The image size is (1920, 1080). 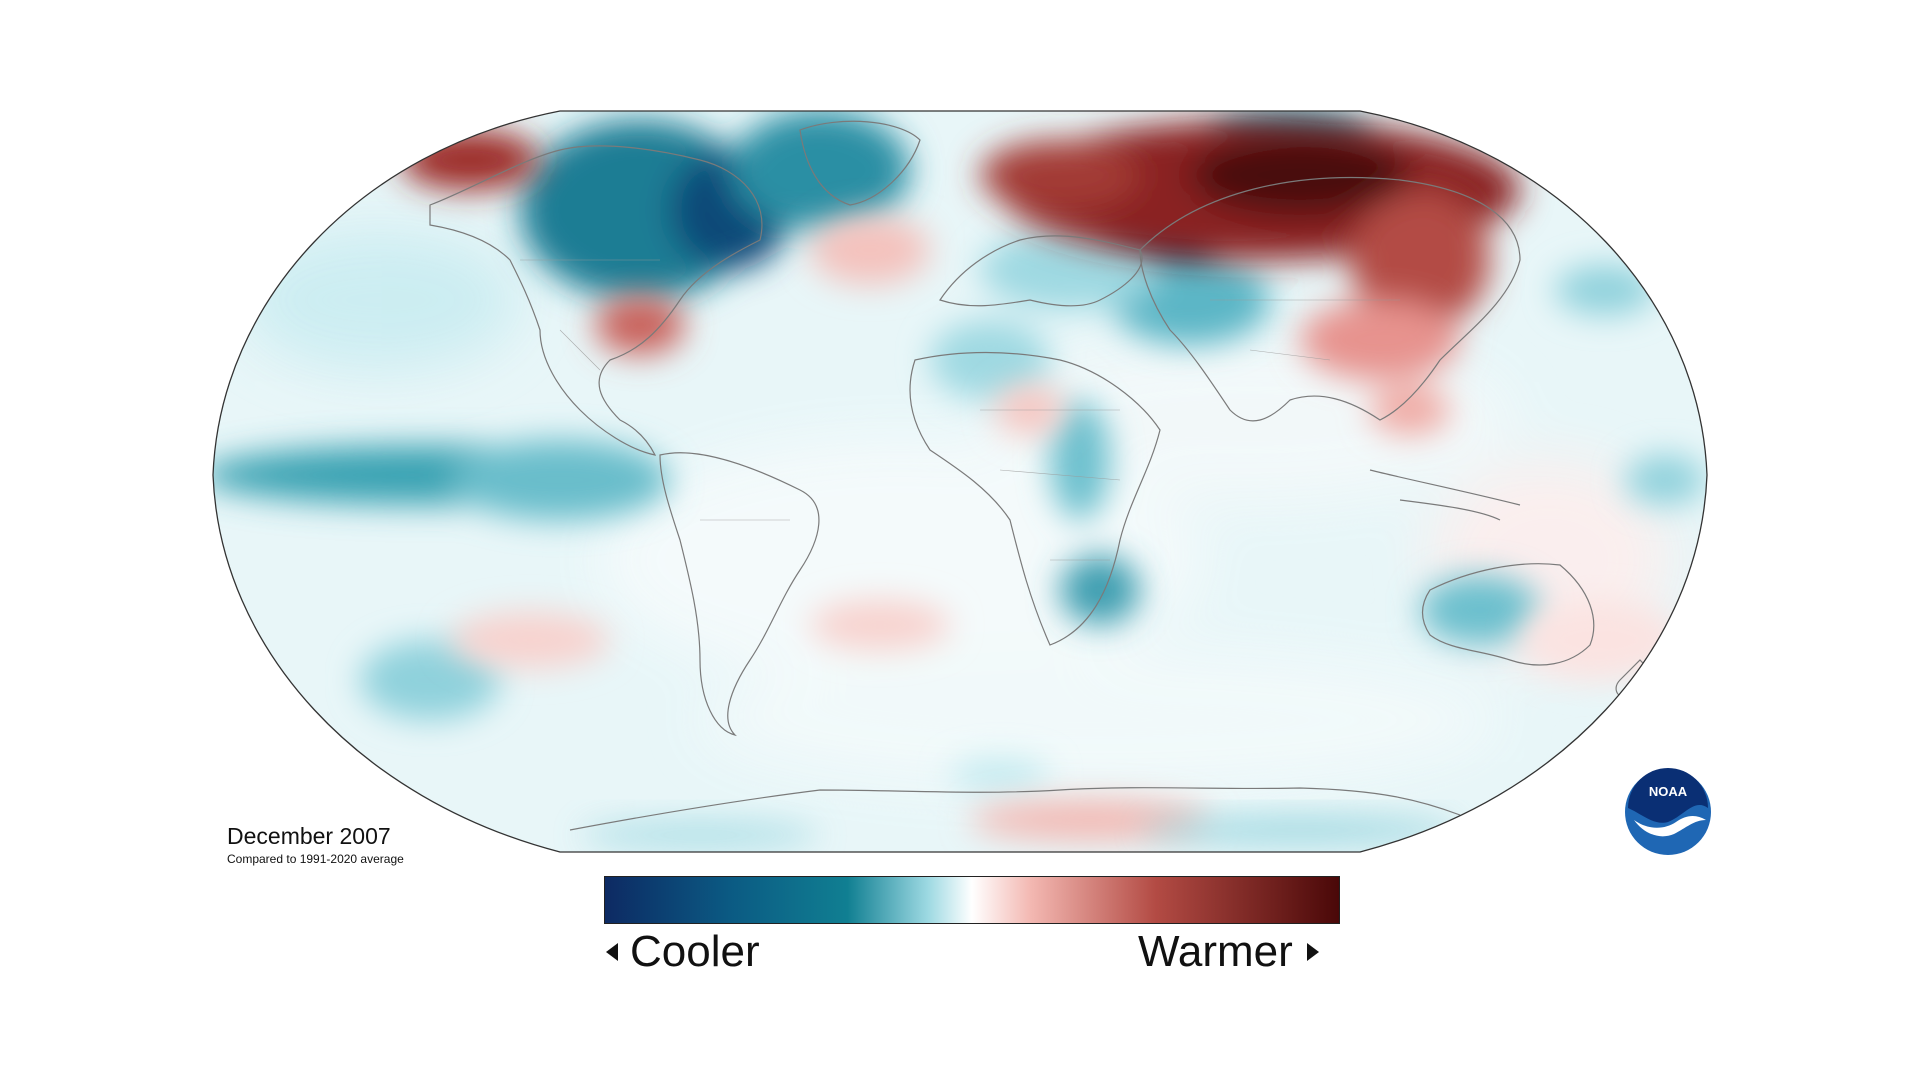 What do you see at coordinates (1015, 809) in the screenshot?
I see `antarctica-outline` at bounding box center [1015, 809].